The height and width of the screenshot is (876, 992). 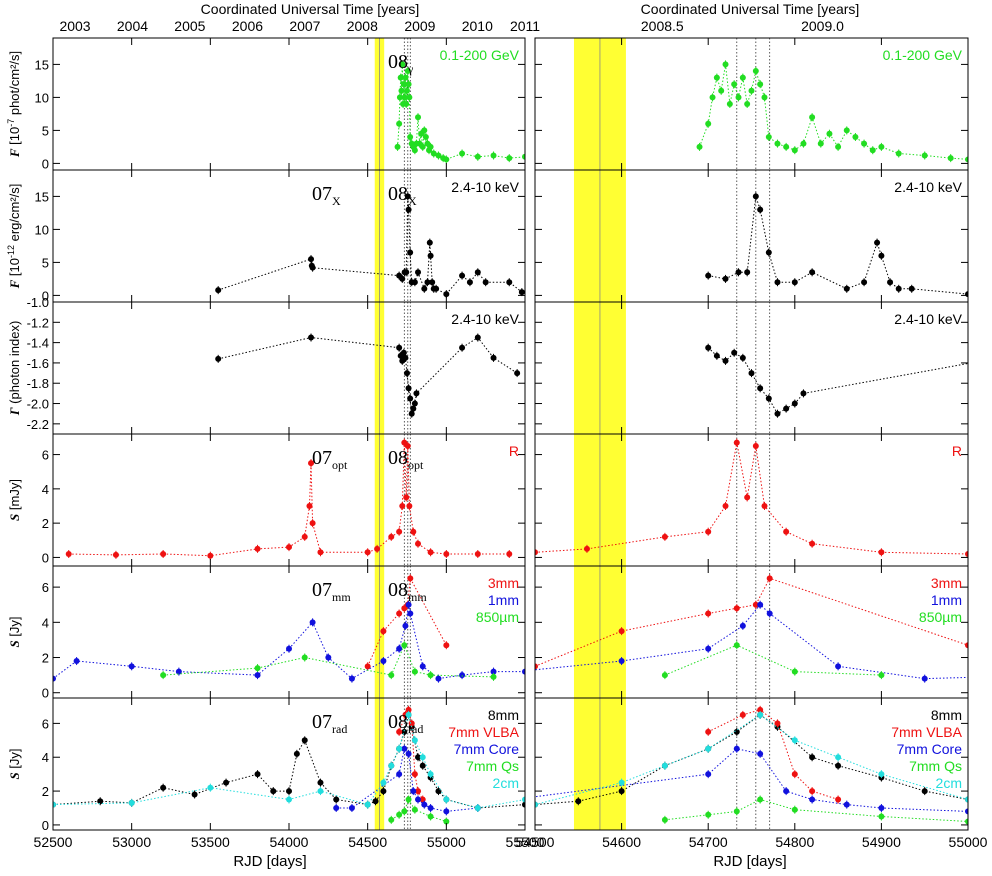 I want to click on flare-annotation: 08X, so click(x=402, y=195).